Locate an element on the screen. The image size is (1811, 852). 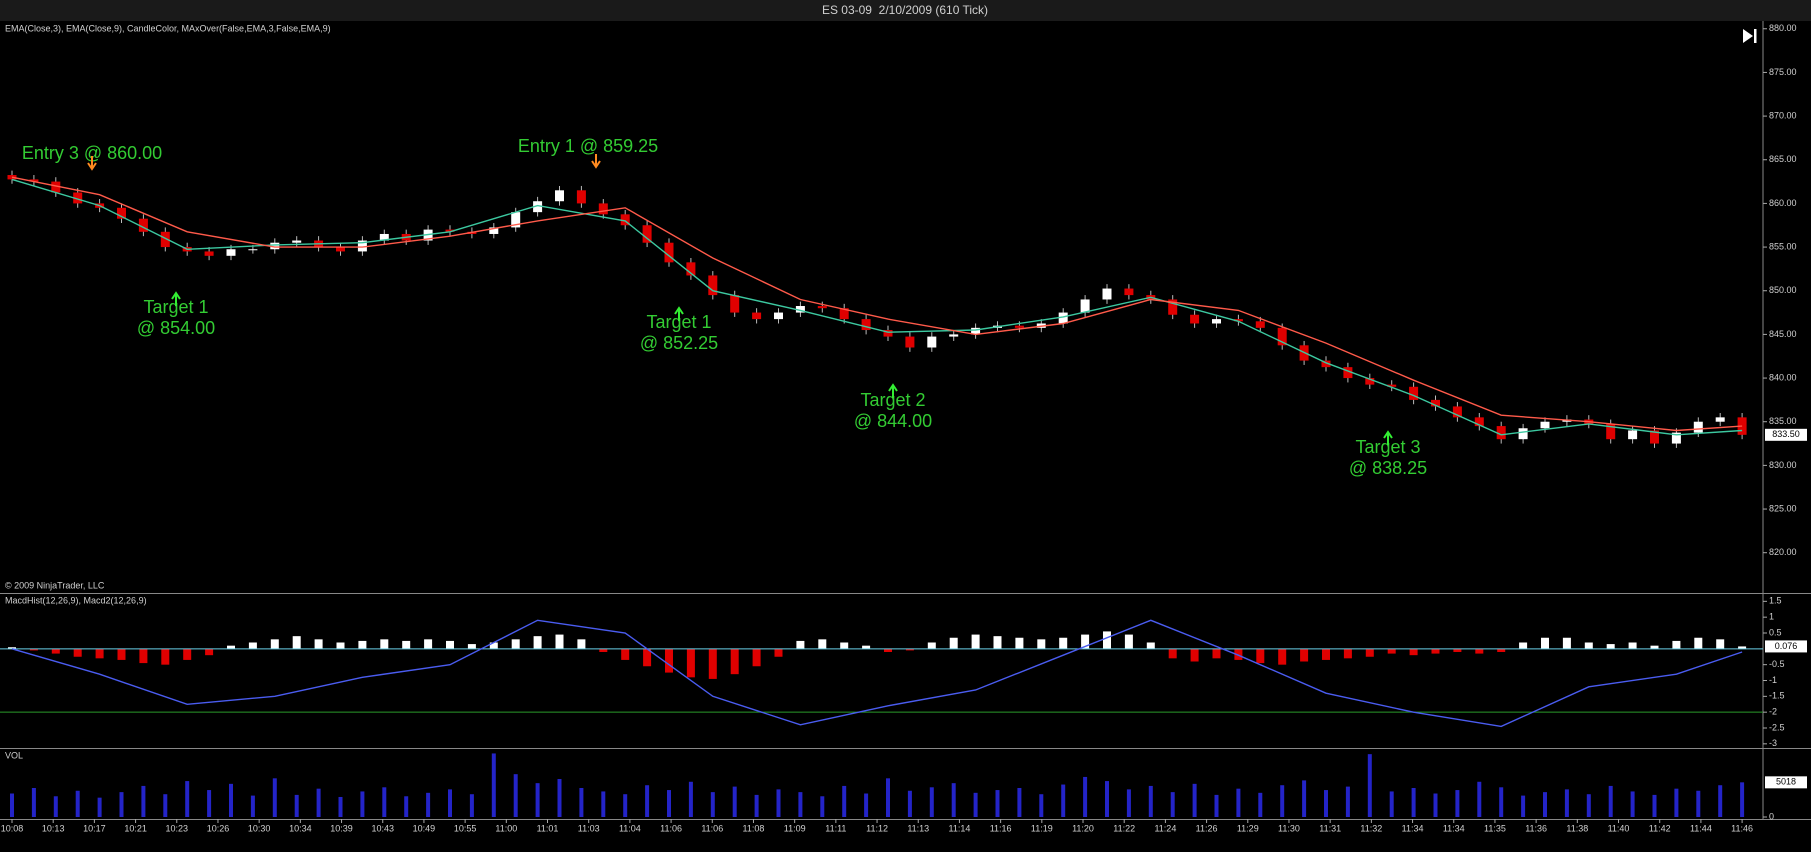
y-tick-label: -1 is located at coordinates (1773, 680).